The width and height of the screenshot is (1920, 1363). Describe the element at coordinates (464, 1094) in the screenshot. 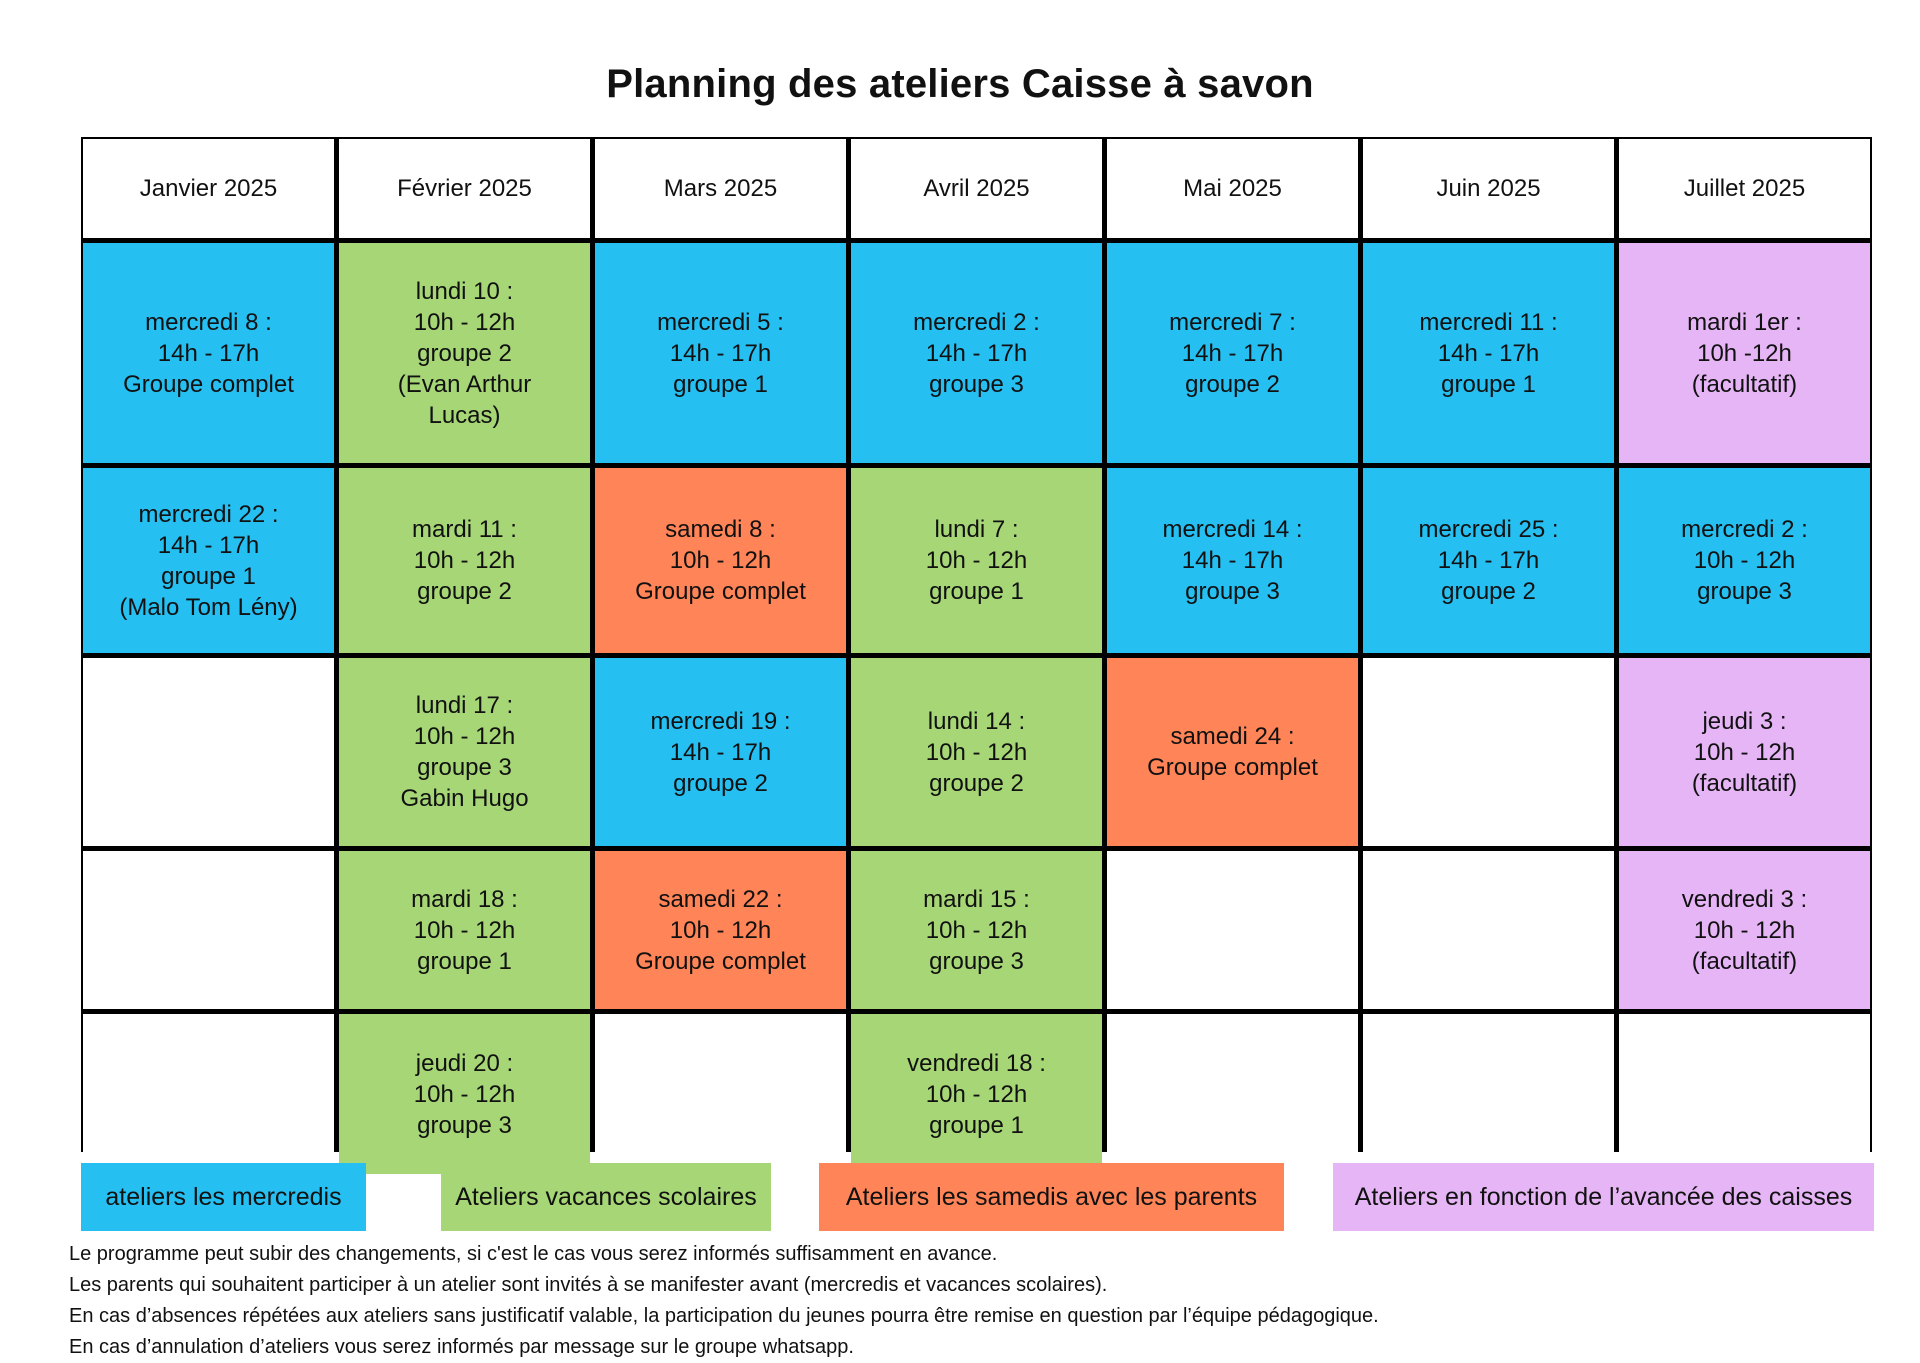

I see `session-cell: jeudi 20 : 10h - 12h groupe 3` at that location.